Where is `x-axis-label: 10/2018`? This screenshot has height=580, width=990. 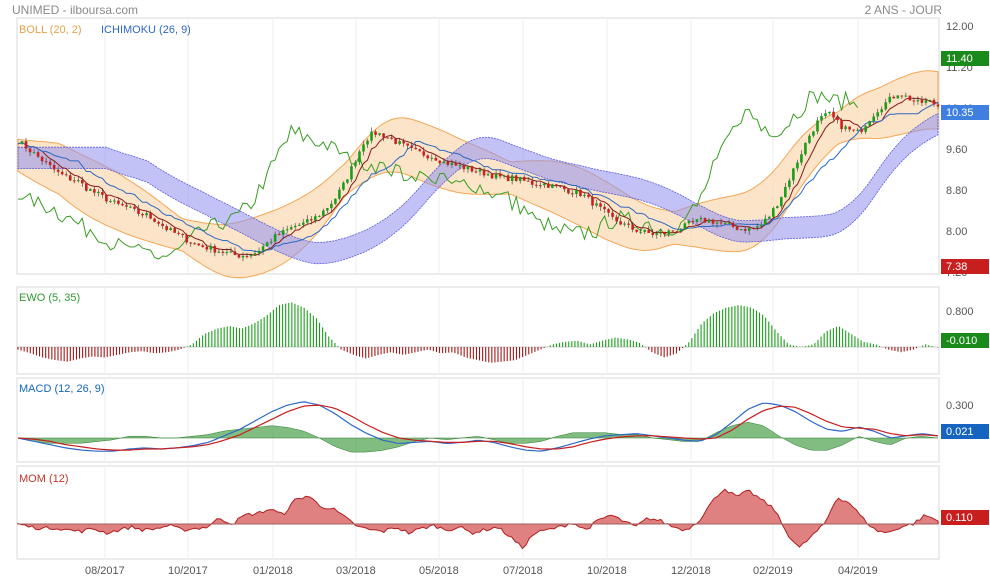 x-axis-label: 10/2018 is located at coordinates (607, 571).